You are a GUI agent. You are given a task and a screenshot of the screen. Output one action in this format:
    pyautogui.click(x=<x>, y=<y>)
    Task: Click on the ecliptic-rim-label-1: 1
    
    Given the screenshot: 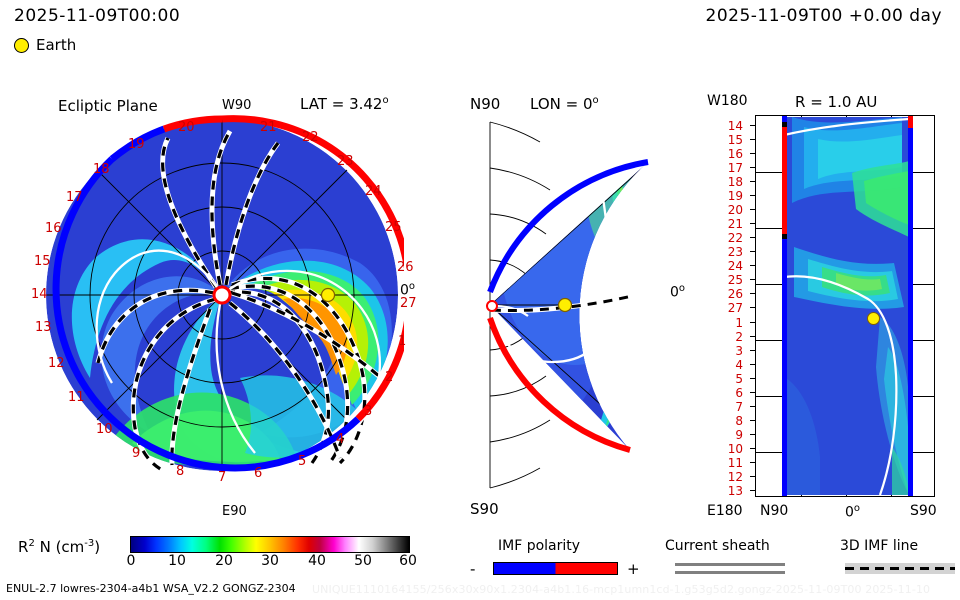 What is the action you would take?
    pyautogui.click(x=402, y=341)
    